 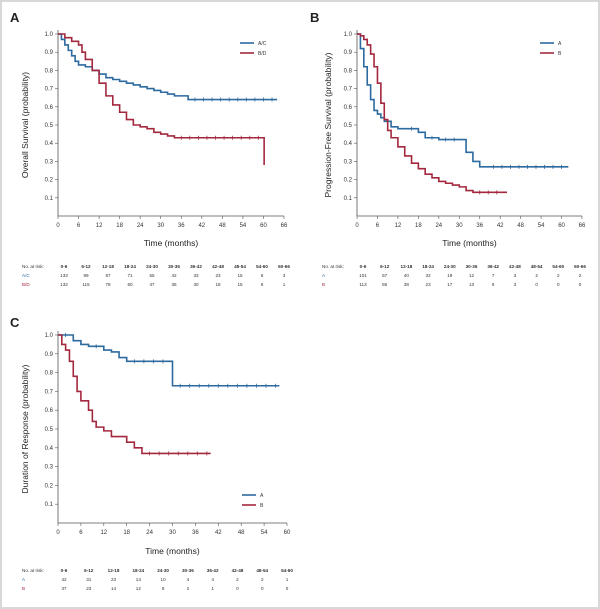 I want to click on panel-b-risk-value: 19, so click(x=450, y=275).